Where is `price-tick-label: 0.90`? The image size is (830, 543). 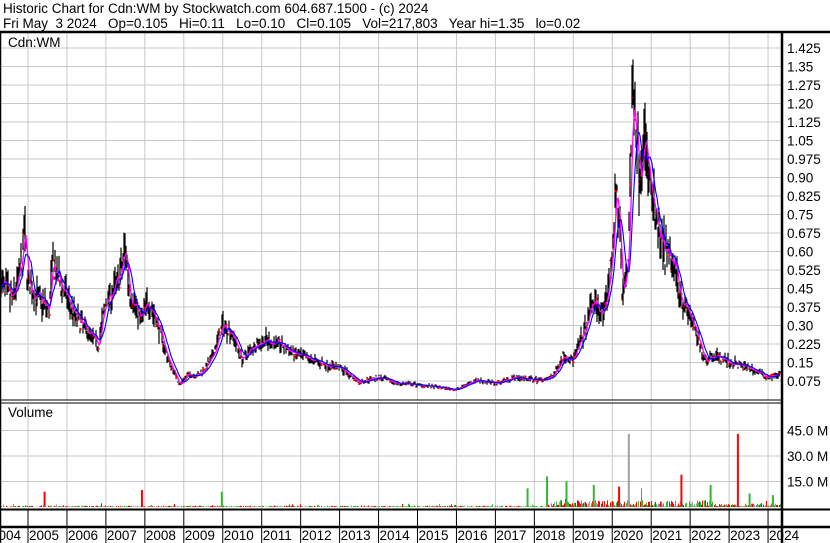
price-tick-label: 0.90 is located at coordinates (800, 178).